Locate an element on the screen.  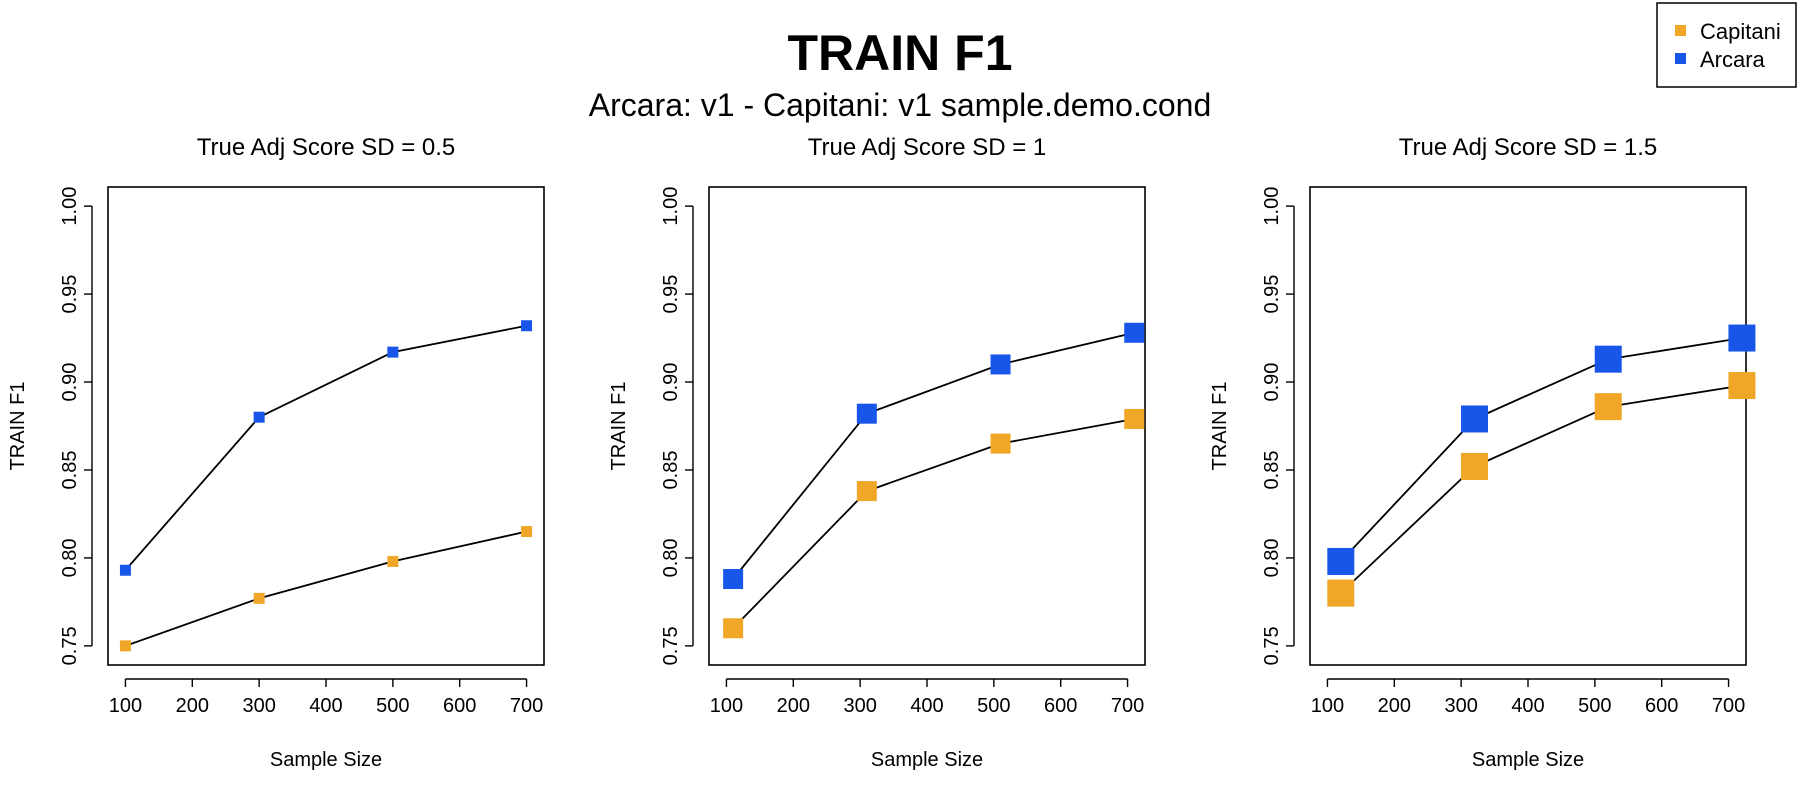
legend-swatch-capitani is located at coordinates (1680, 30).